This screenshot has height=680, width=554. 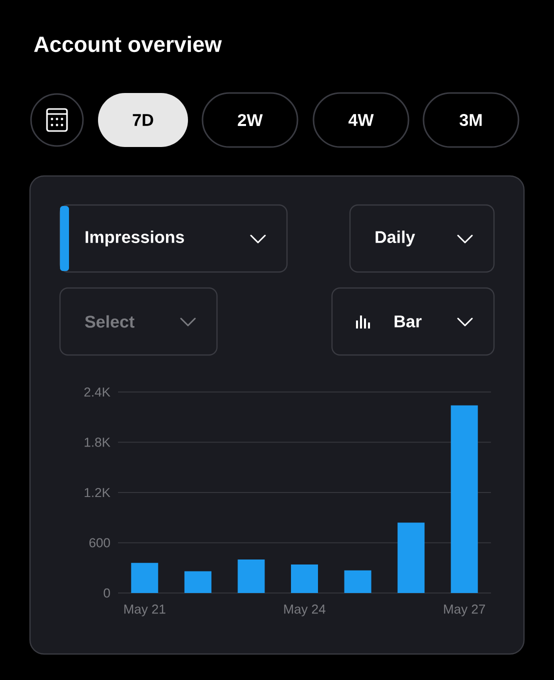 I want to click on text: 3M, so click(x=471, y=120).